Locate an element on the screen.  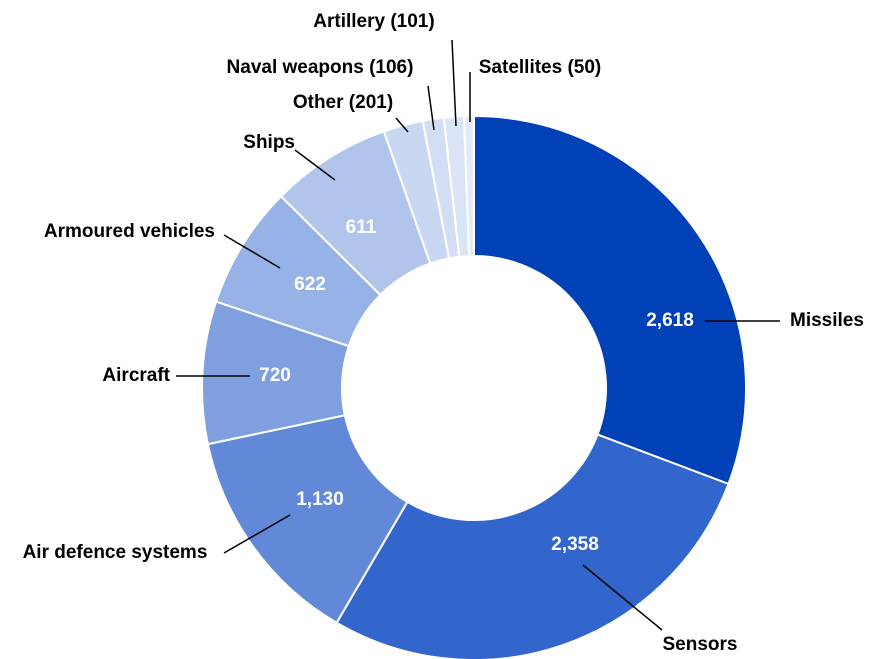
value-label: 1,130 is located at coordinates (320, 499).